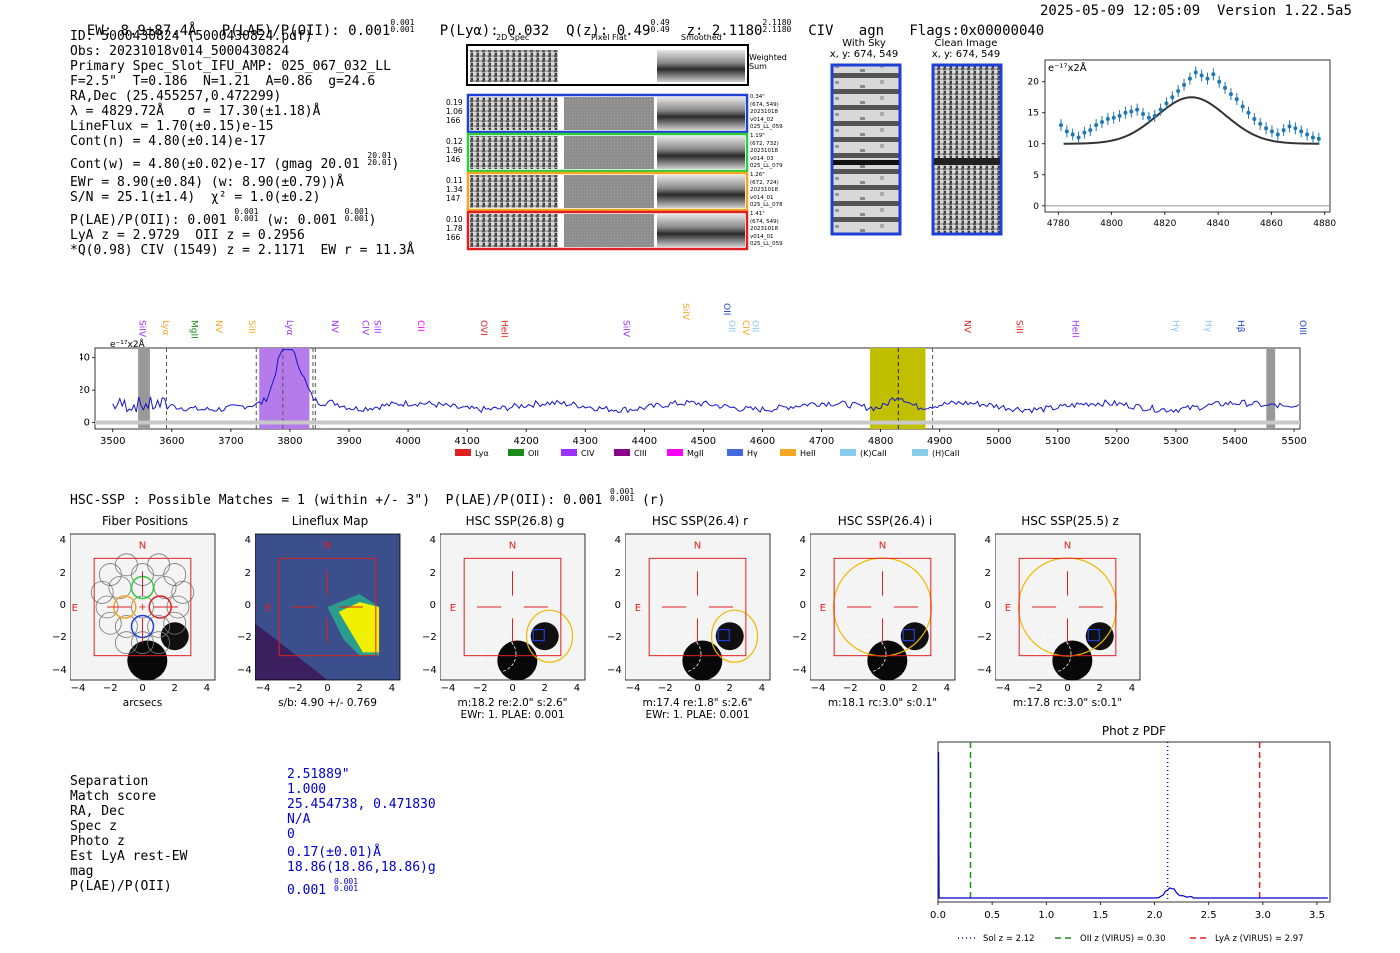 The height and width of the screenshot is (953, 1400). Describe the element at coordinates (1009, 939) in the screenshot. I see `photz-legend-label-0: Sol z = 2.12` at that location.